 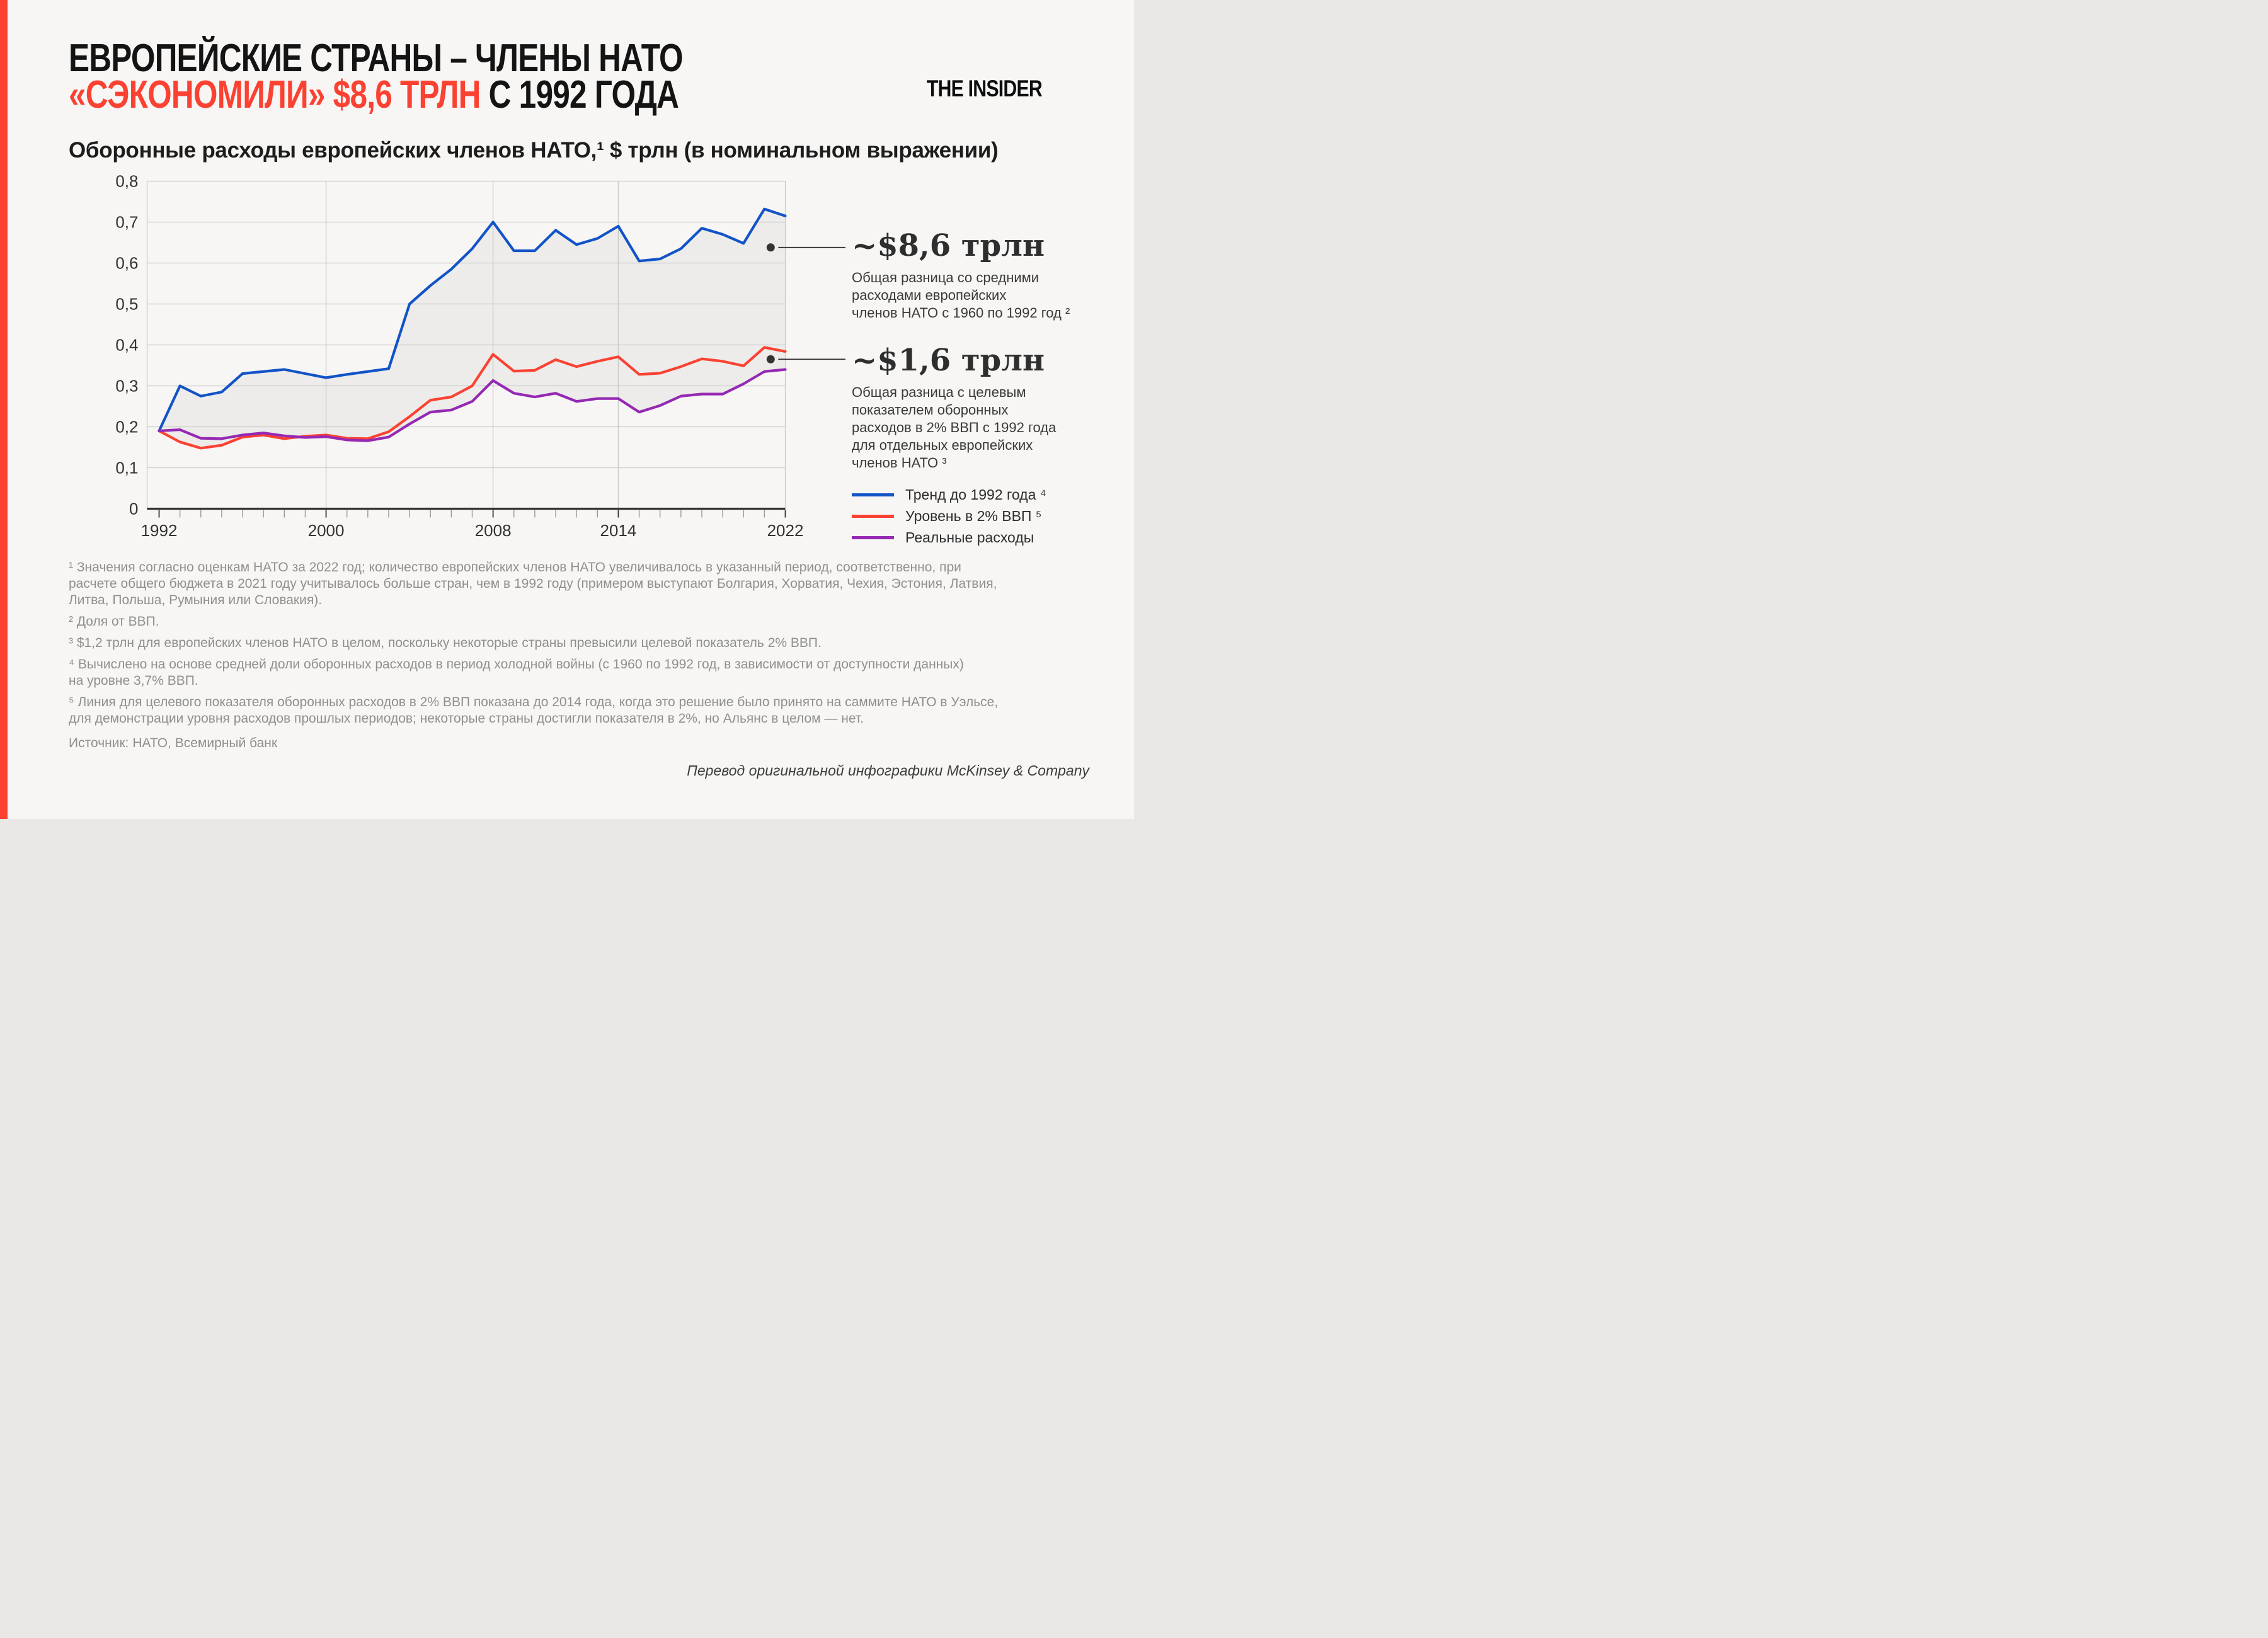 What do you see at coordinates (133, 509) in the screenshot?
I see `svg-text: 0` at bounding box center [133, 509].